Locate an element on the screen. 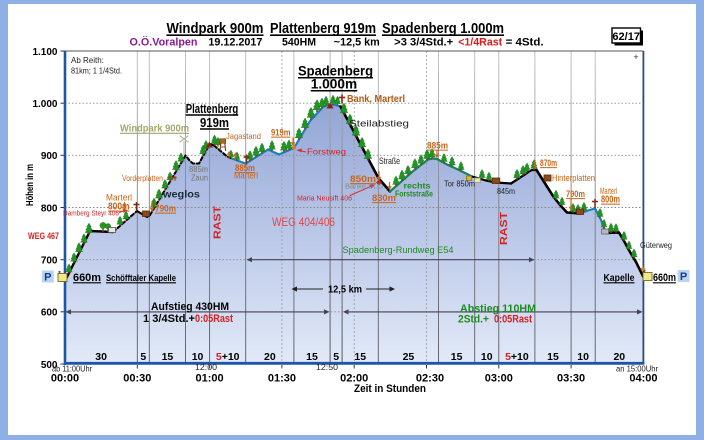  svg-text: 12:50 is located at coordinates (327, 367).